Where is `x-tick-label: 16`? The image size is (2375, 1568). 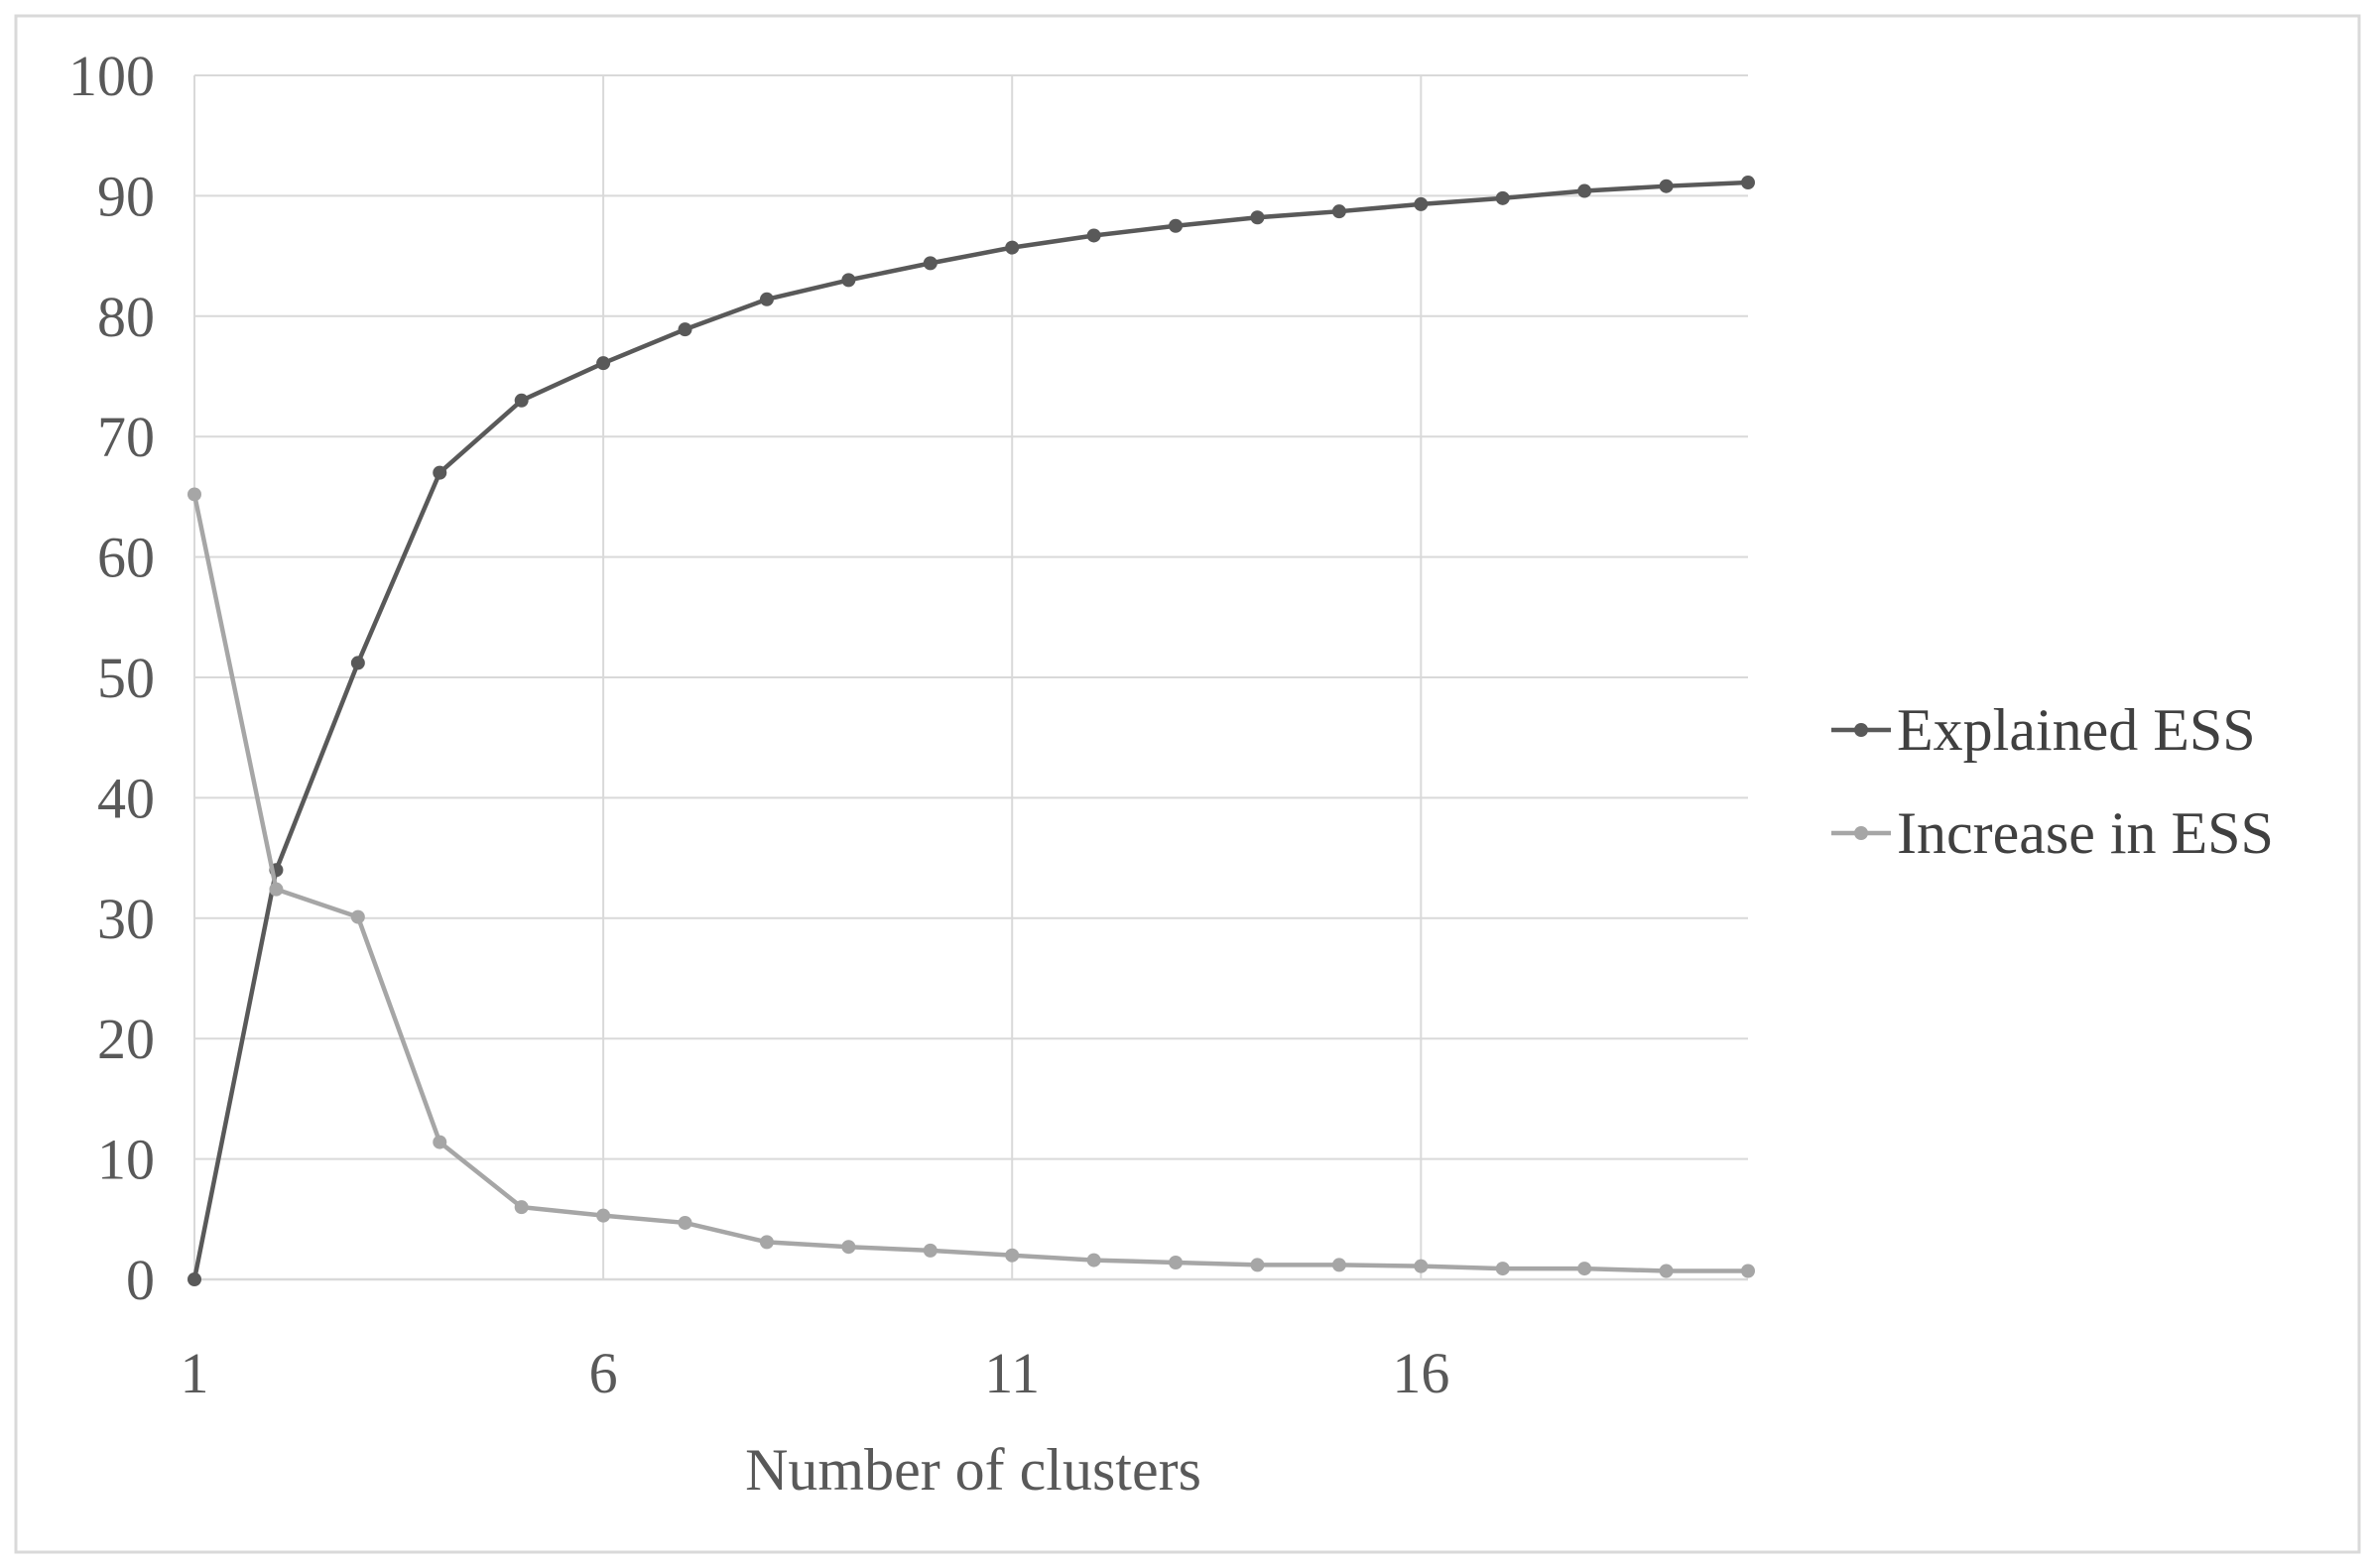 x-tick-label: 16 is located at coordinates (1420, 1373).